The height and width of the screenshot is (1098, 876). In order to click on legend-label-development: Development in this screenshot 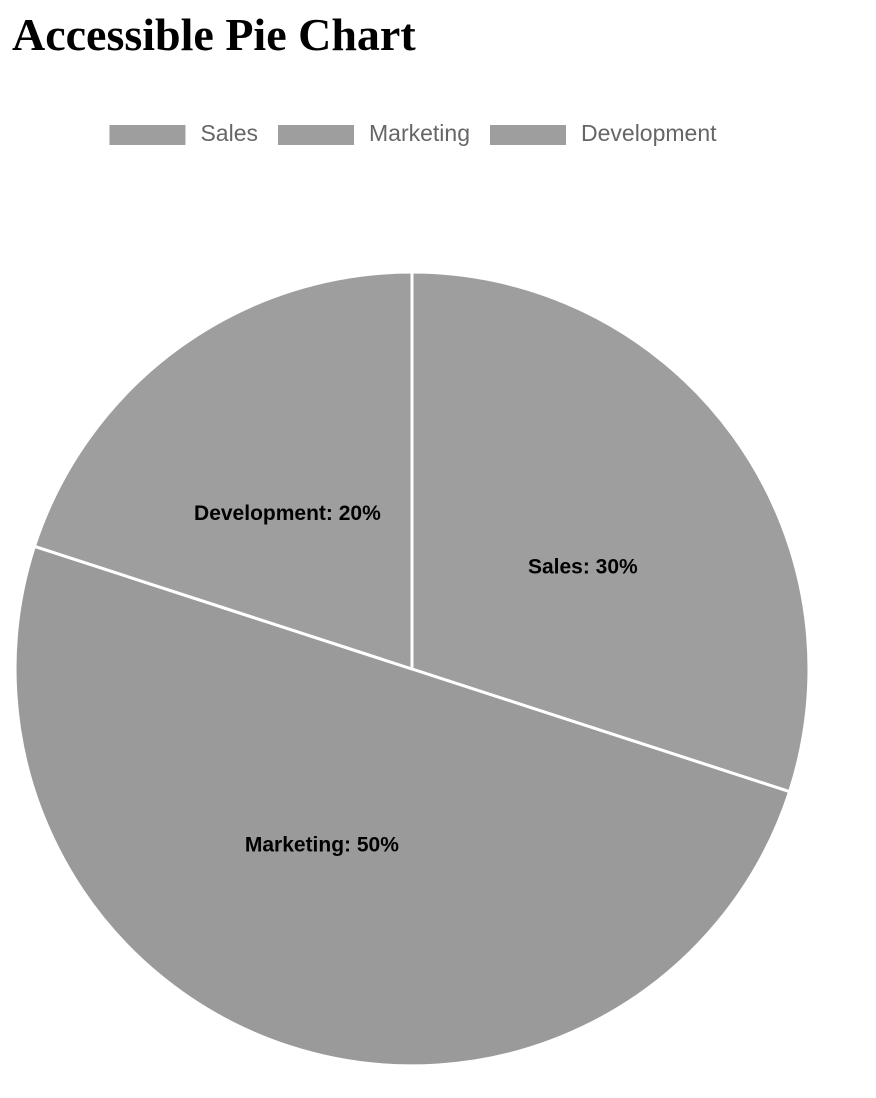, I will do `click(649, 133)`.